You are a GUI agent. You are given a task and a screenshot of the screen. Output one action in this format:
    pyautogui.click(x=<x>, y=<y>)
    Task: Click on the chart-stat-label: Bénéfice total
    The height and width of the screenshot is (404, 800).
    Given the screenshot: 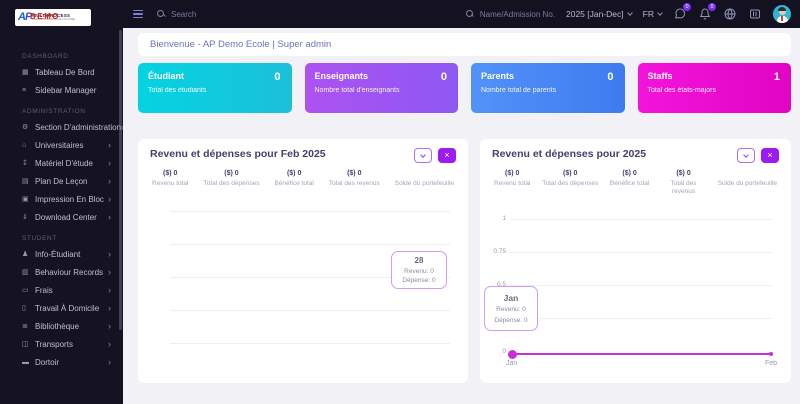 What is the action you would take?
    pyautogui.click(x=294, y=183)
    